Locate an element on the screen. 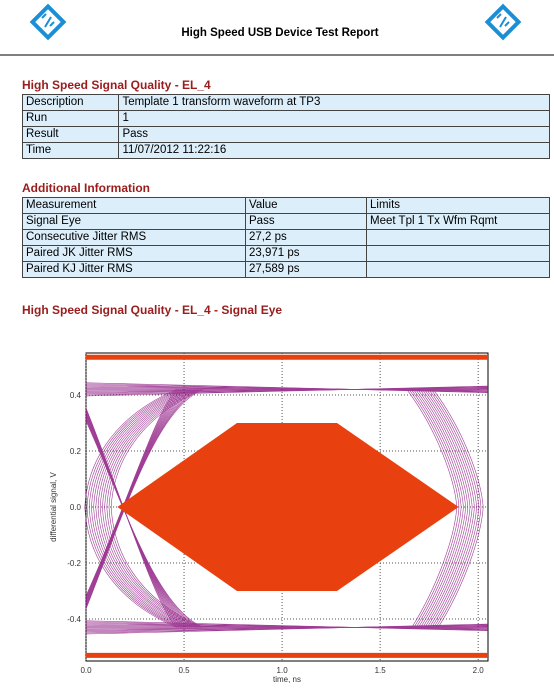 The height and width of the screenshot is (688, 554). y-tick-label: 0.4 is located at coordinates (76, 395).